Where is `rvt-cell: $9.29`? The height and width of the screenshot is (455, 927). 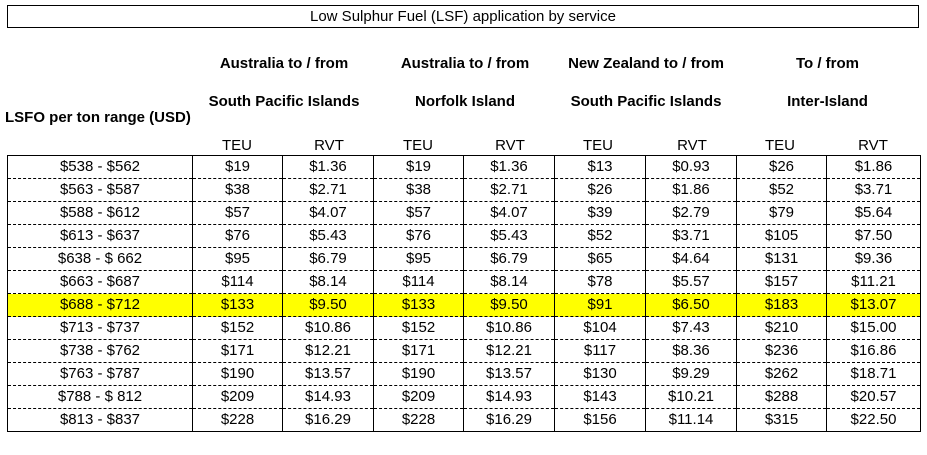 rvt-cell: $9.29 is located at coordinates (691, 374).